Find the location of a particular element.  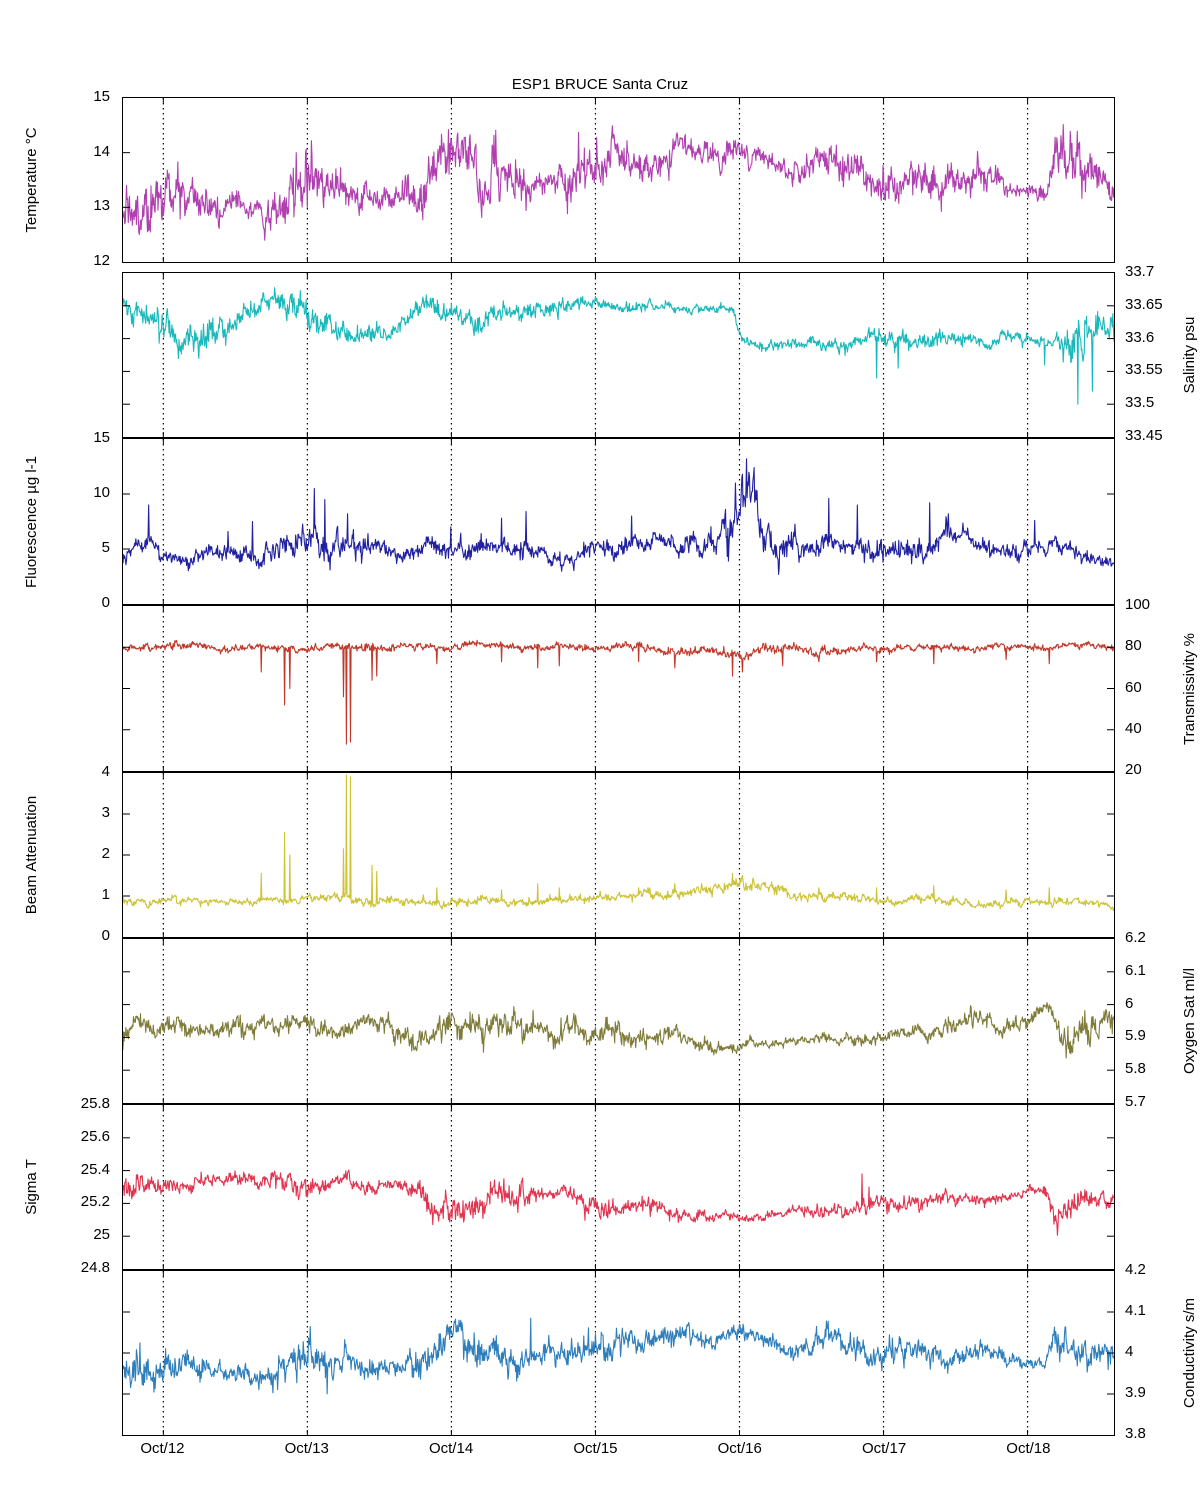

chart-title: ESP1 BRUCE Santa Cruz is located at coordinates (600, 84).